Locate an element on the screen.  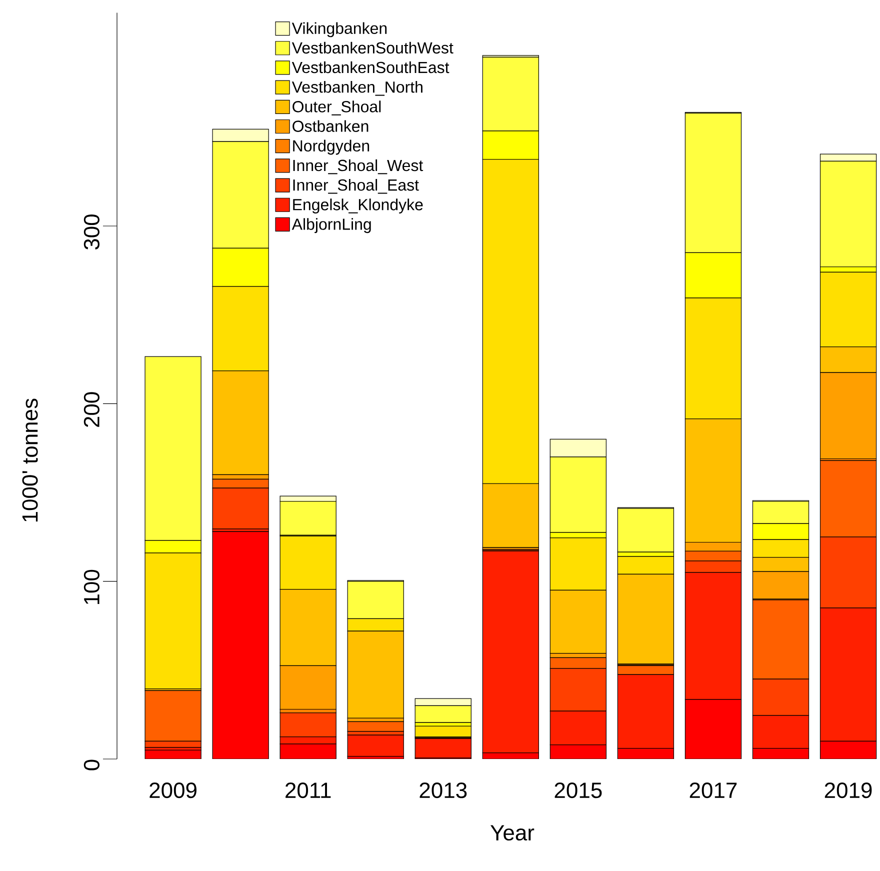
x-tick-label: 2009 is located at coordinates (173, 790).